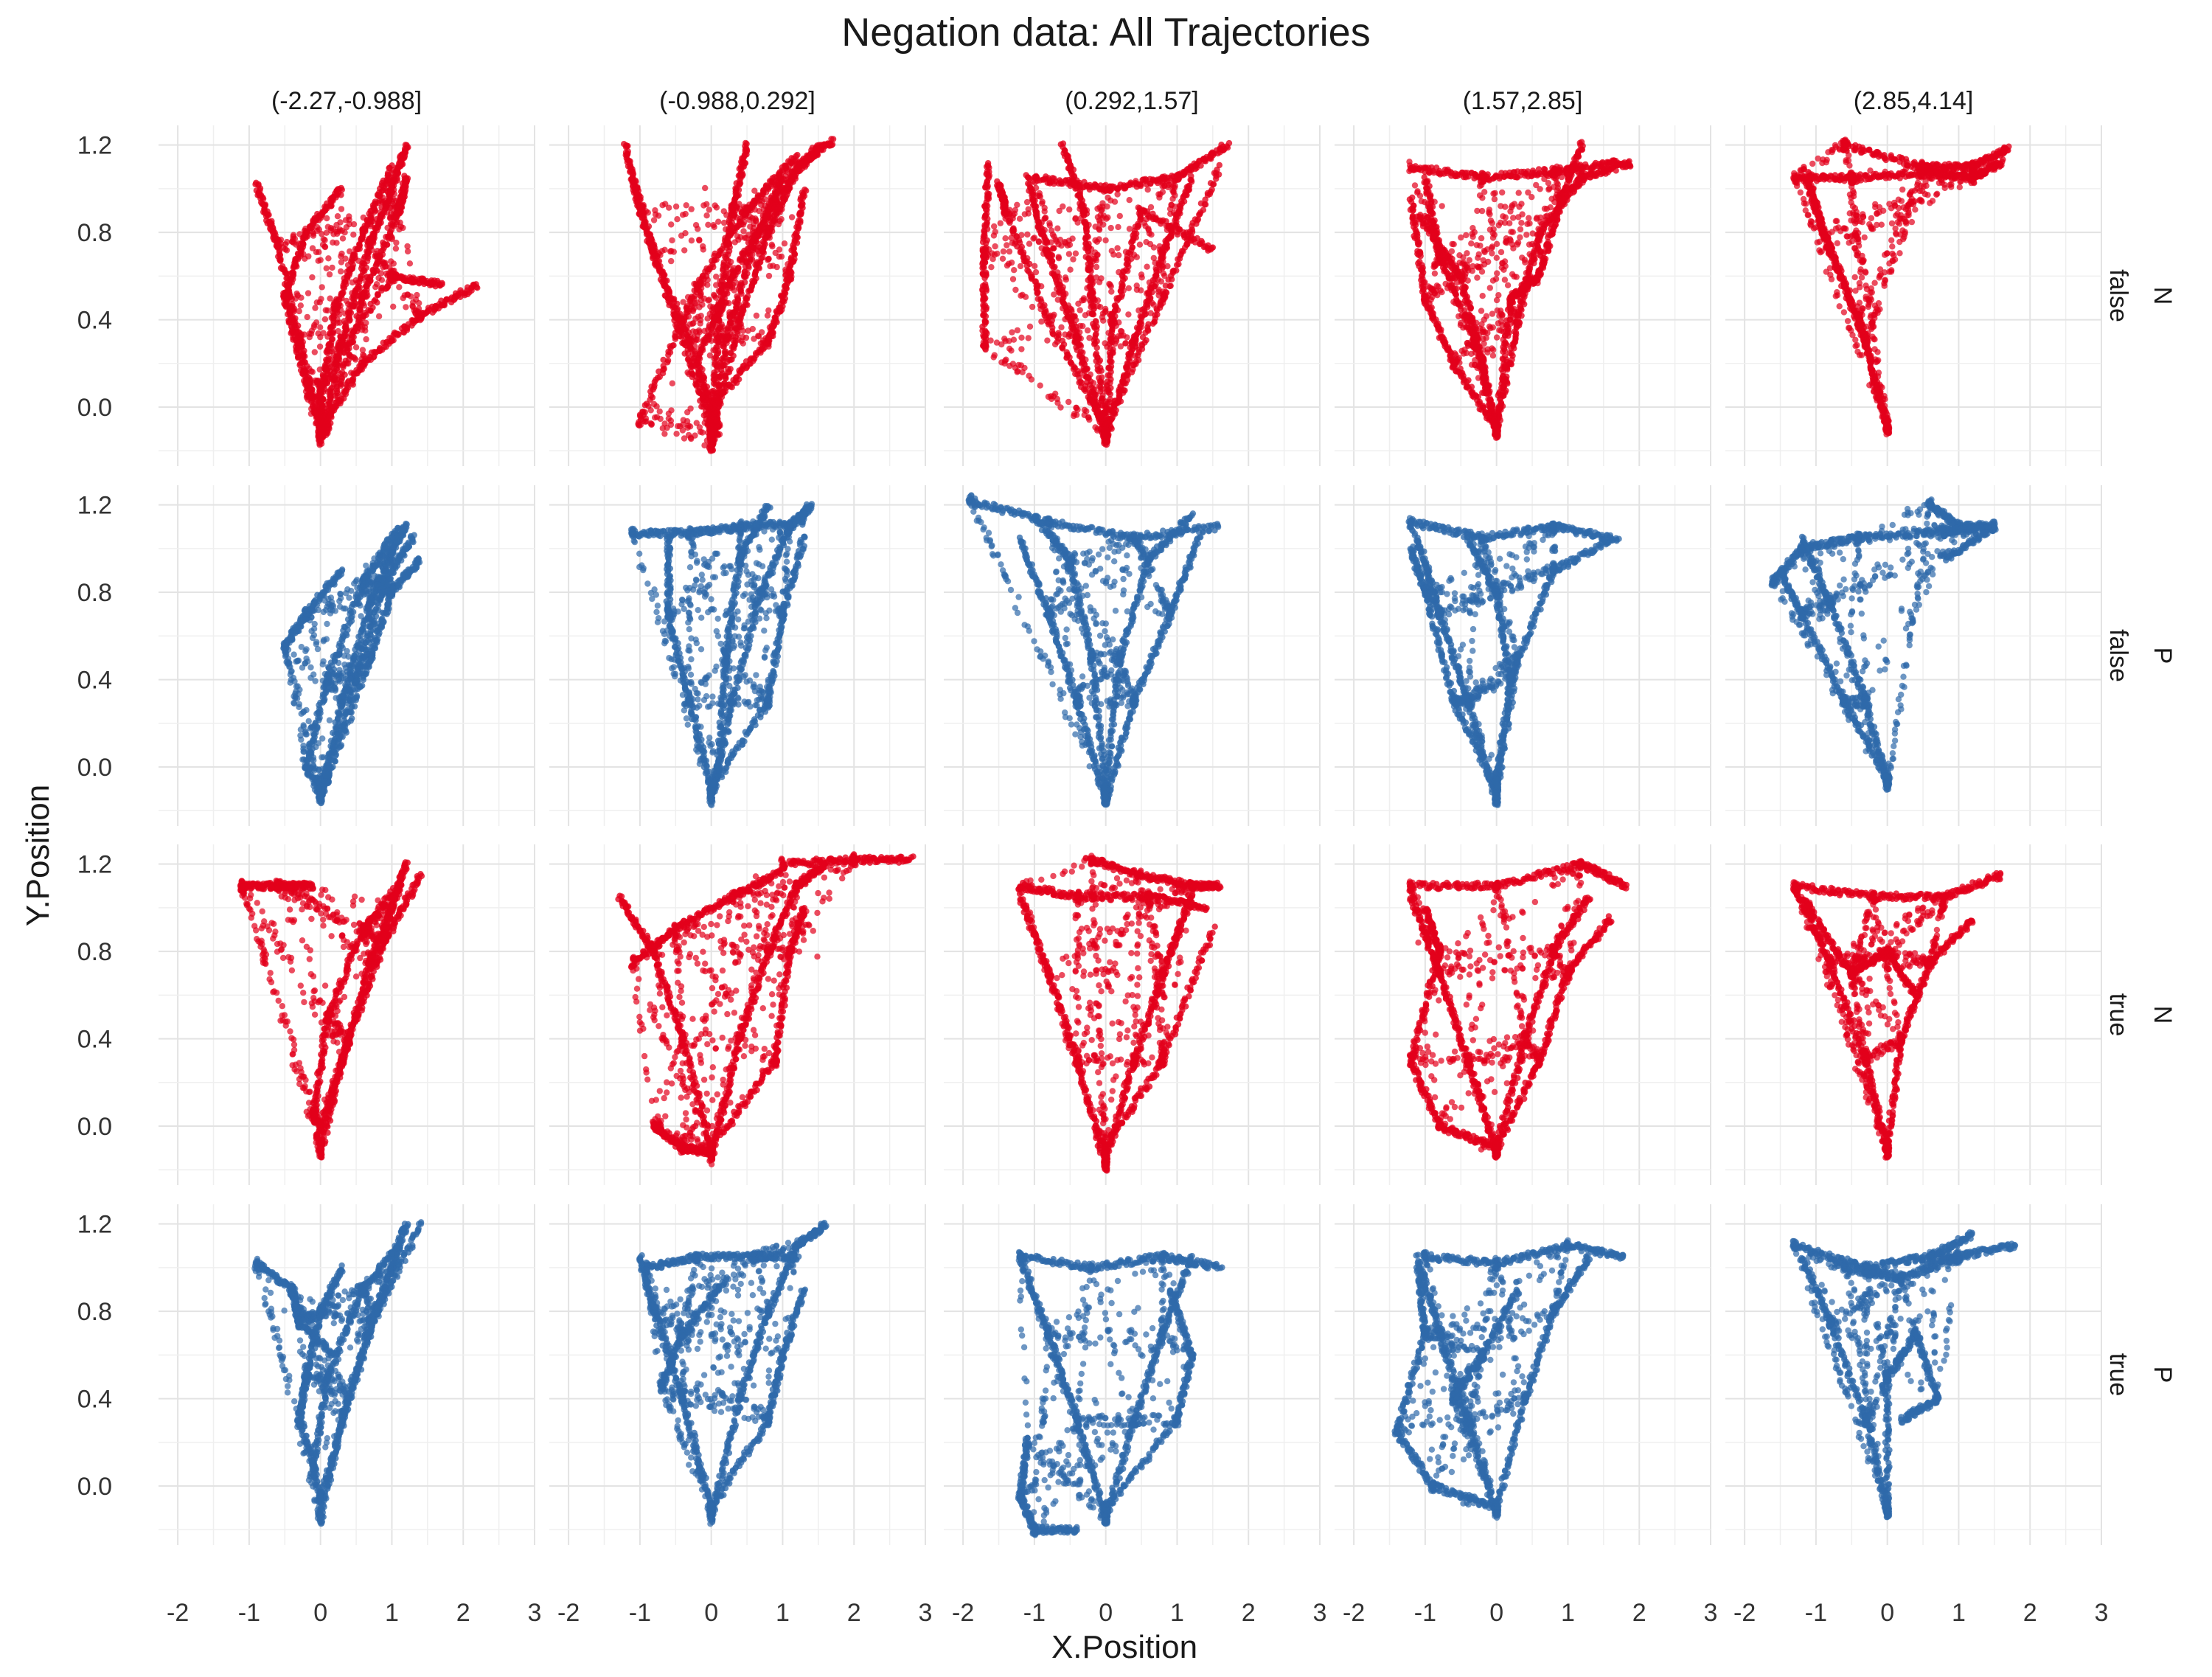 The width and height of the screenshot is (2212, 1677). Describe the element at coordinates (1105, 32) in the screenshot. I see `chart-title: Negation data: All Trajectories` at that location.